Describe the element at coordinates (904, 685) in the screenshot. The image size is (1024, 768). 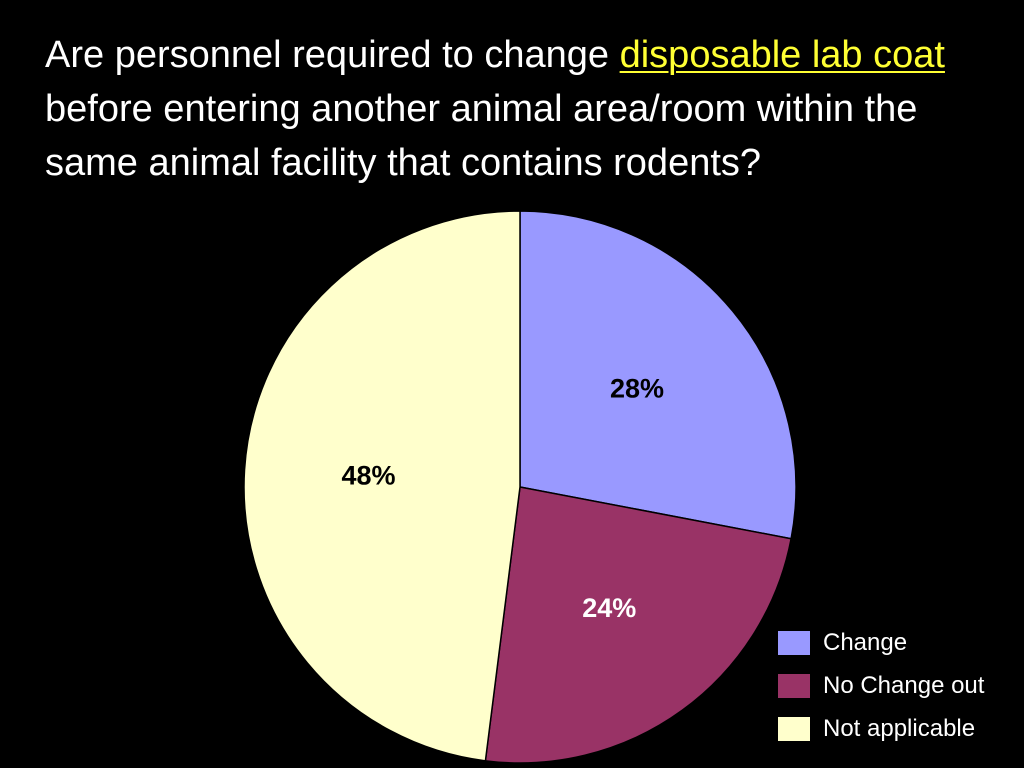
I see `legend-label-no-change-out: No Change out` at that location.